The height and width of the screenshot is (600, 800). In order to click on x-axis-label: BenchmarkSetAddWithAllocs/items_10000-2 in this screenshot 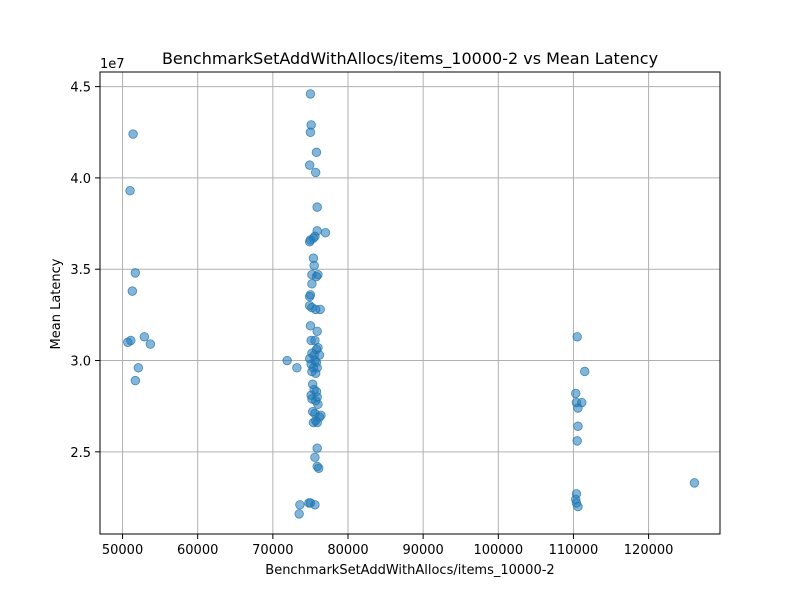, I will do `click(409, 570)`.